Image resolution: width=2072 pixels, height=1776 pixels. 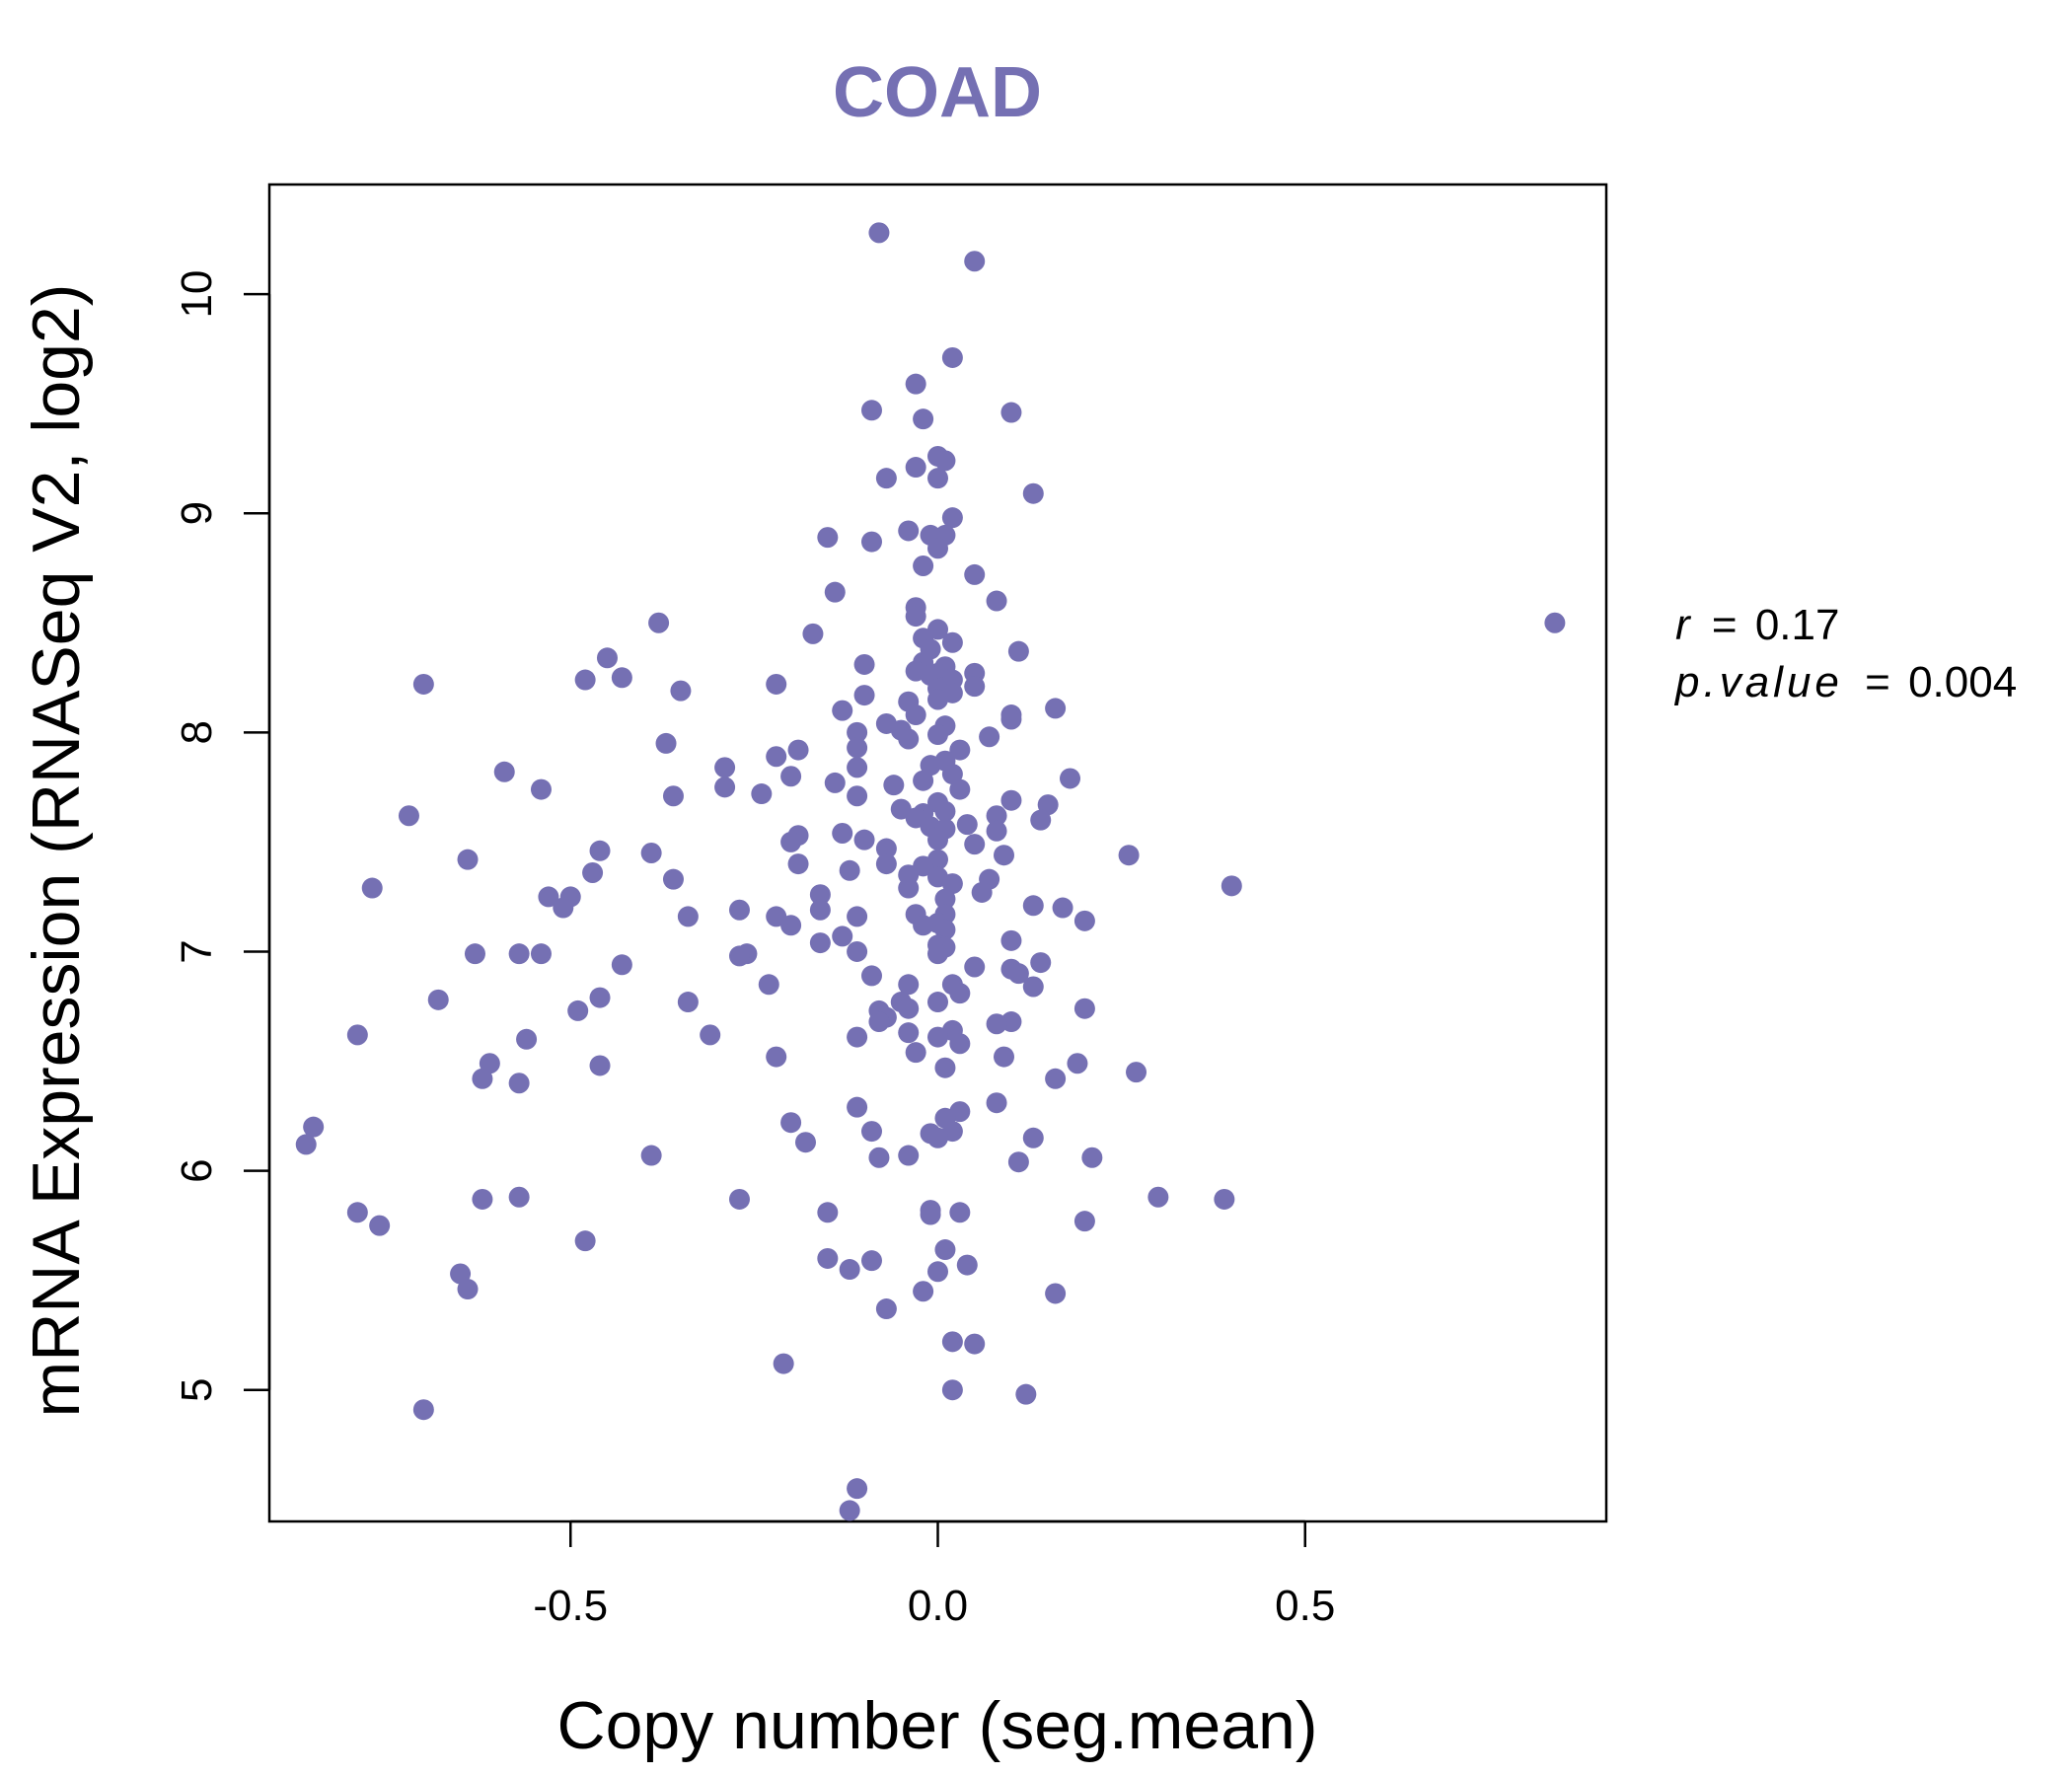 I want to click on p-label: p.value, so click(x=1758, y=682).